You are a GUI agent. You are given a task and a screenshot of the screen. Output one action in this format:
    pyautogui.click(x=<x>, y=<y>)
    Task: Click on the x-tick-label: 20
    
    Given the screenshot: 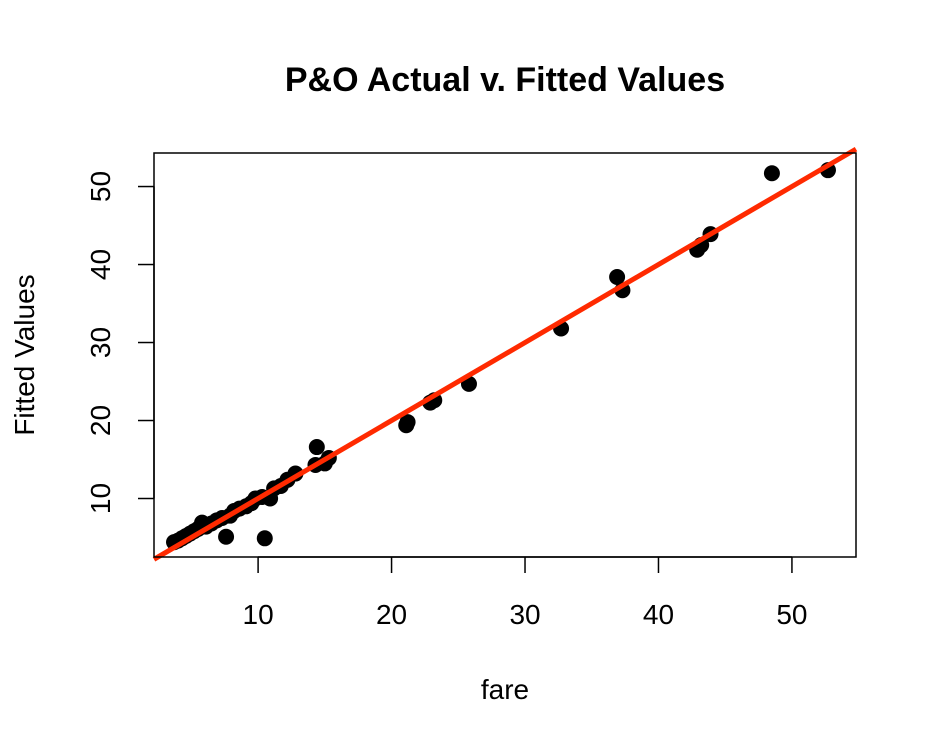 What is the action you would take?
    pyautogui.click(x=391, y=614)
    